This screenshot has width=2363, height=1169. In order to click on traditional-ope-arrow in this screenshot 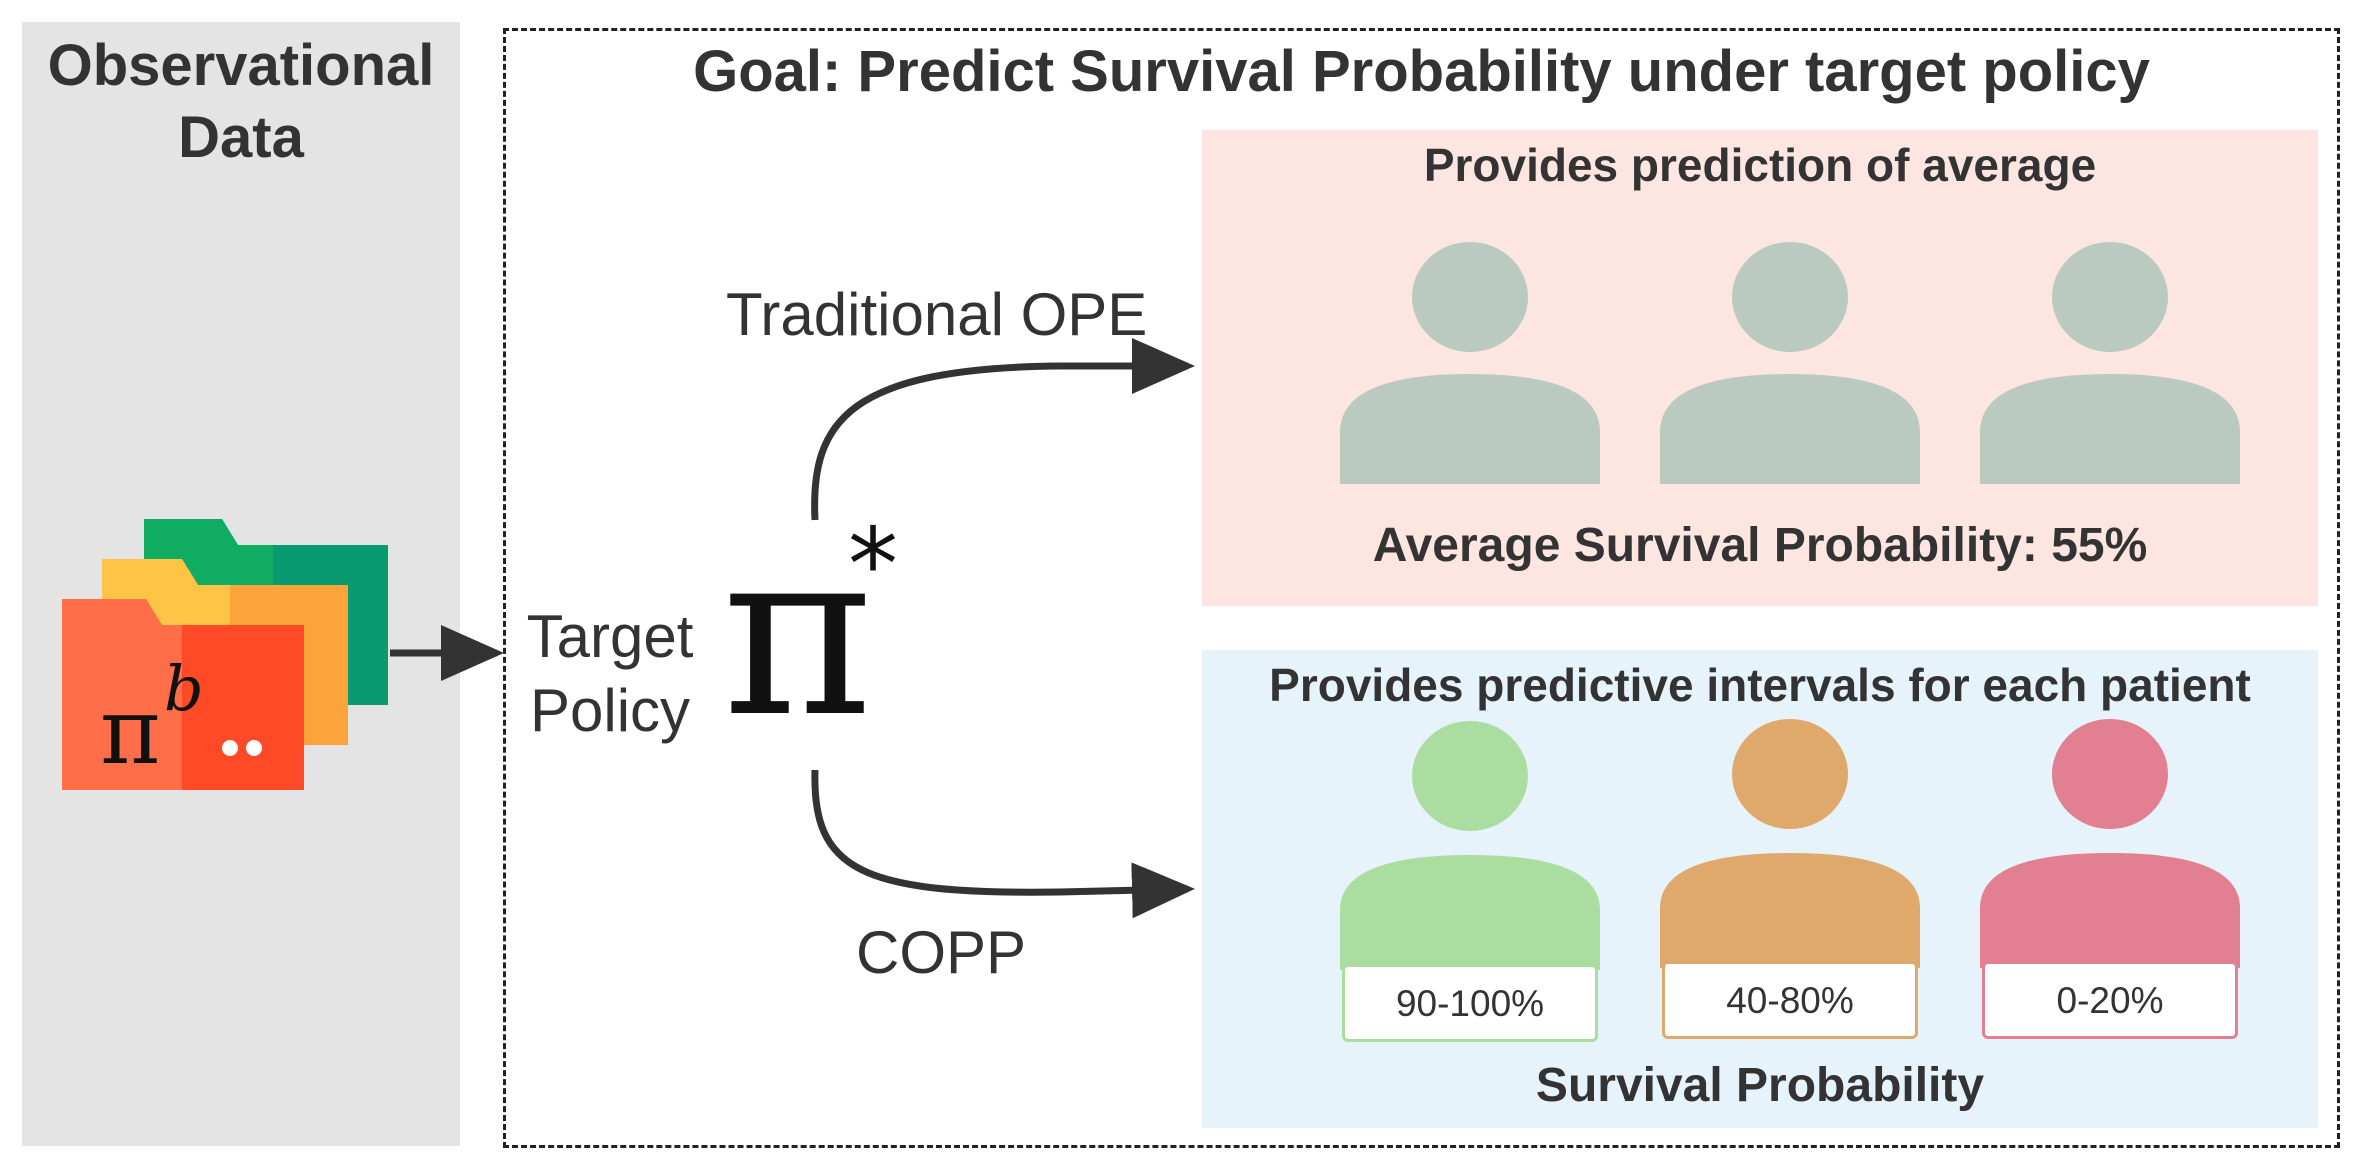, I will do `click(1003, 429)`.